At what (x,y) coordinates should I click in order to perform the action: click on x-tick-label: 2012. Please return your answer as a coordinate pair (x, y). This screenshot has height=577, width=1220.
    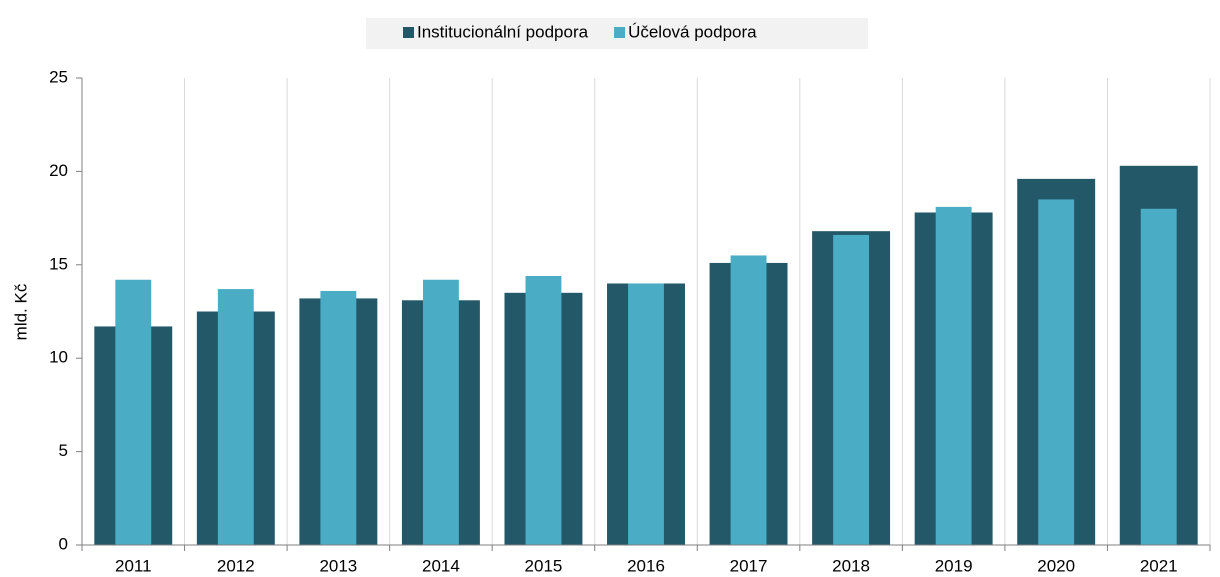
    Looking at the image, I should click on (236, 565).